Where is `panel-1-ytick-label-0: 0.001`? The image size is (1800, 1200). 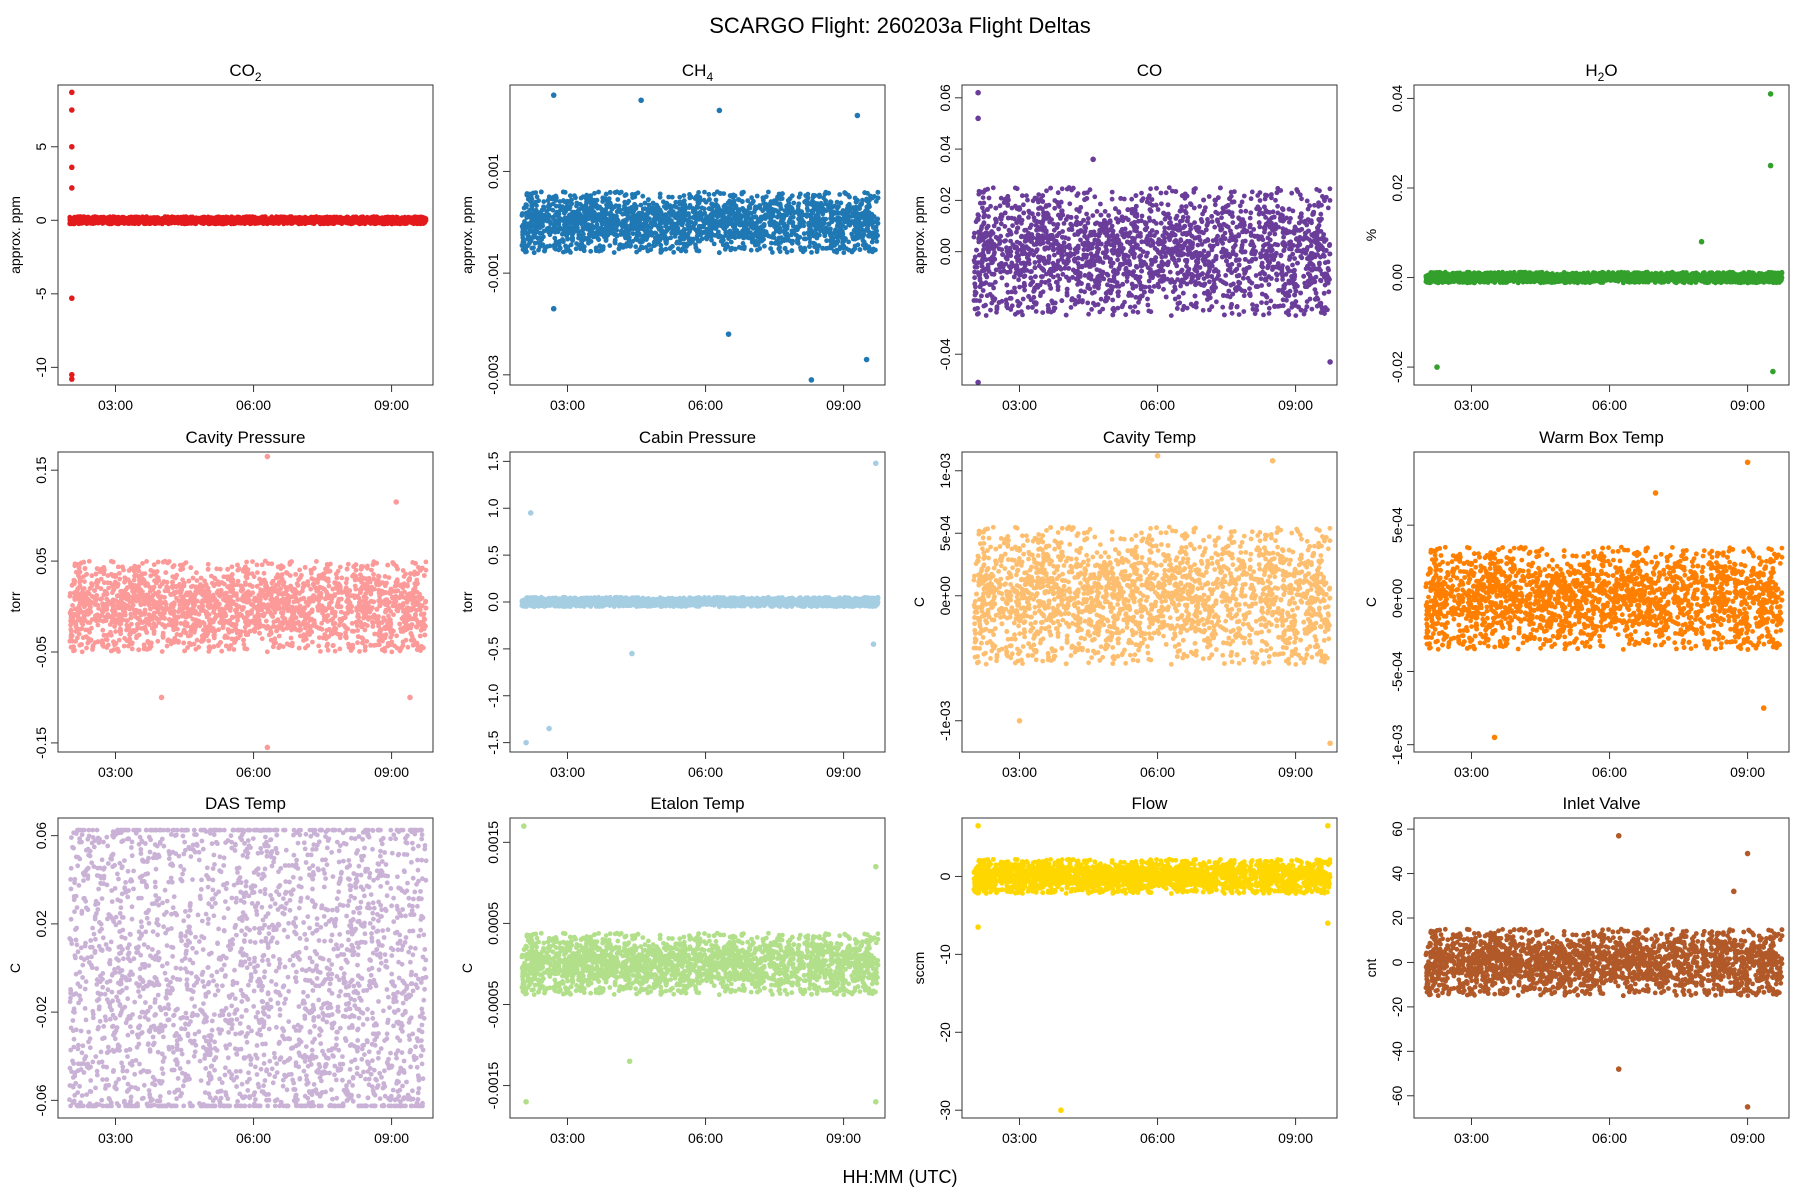
panel-1-ytick-label-0: 0.001 is located at coordinates (493, 171).